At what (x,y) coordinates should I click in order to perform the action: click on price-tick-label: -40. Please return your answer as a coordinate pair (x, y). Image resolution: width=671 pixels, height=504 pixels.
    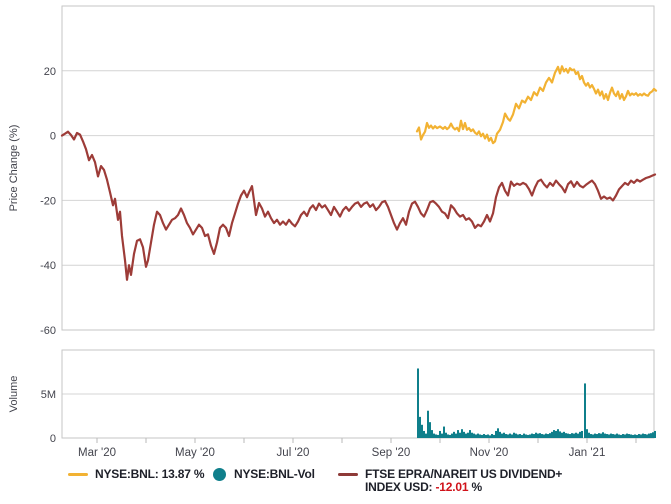
    Looking at the image, I should click on (48, 266).